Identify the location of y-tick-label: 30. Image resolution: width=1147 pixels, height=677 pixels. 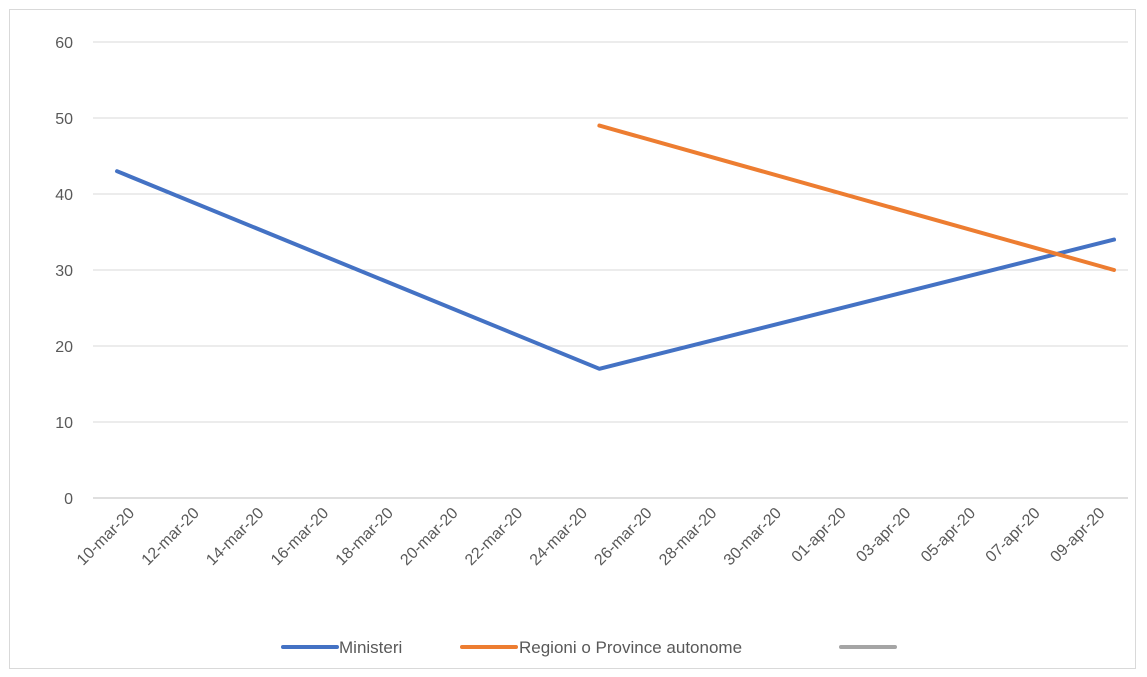
(64, 271).